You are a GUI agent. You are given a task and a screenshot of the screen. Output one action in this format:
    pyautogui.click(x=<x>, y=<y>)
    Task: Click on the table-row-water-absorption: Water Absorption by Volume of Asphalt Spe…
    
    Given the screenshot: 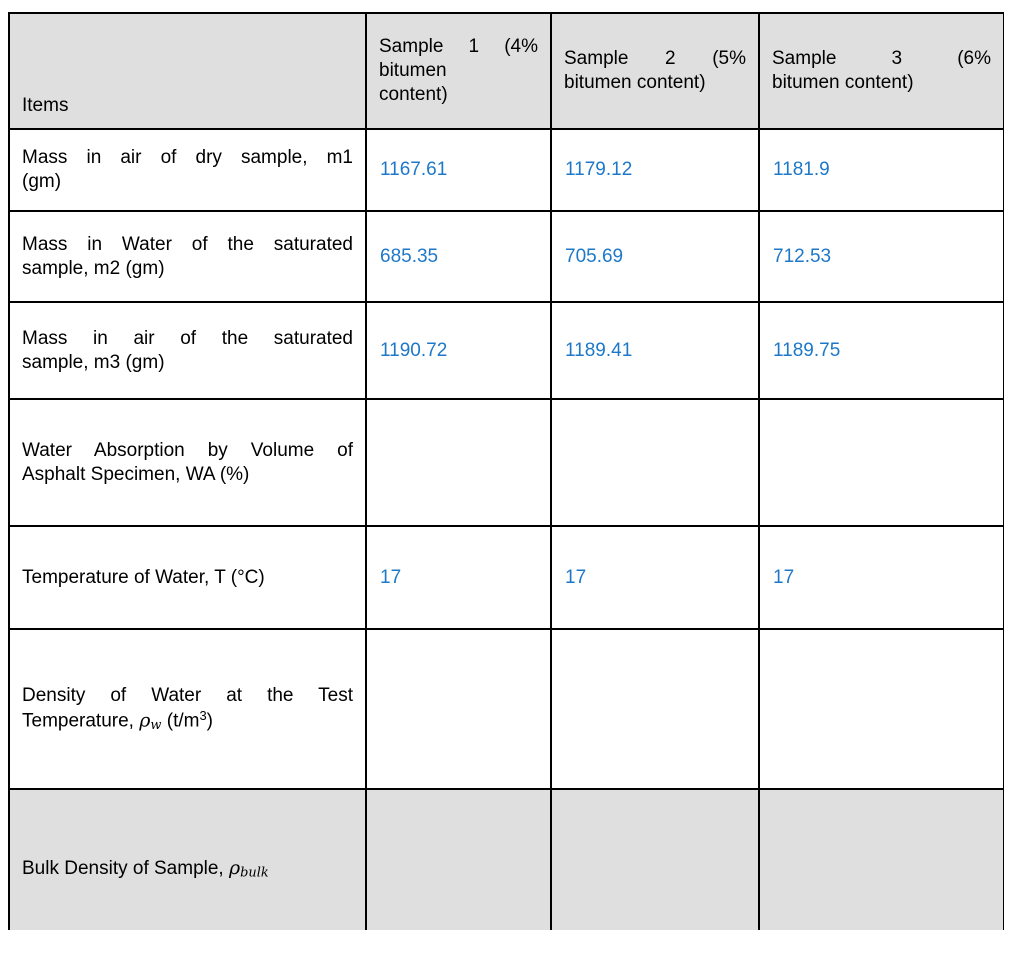 What is the action you would take?
    pyautogui.click(x=506, y=462)
    